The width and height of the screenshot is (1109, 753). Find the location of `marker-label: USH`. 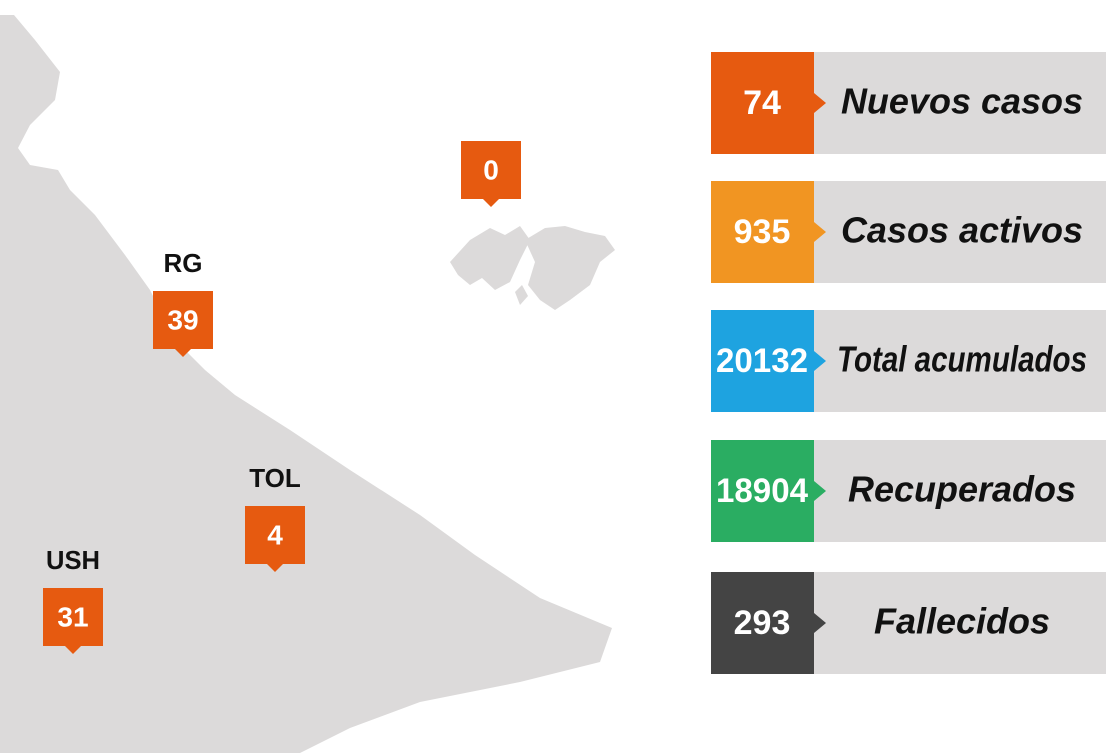

marker-label: USH is located at coordinates (73, 560).